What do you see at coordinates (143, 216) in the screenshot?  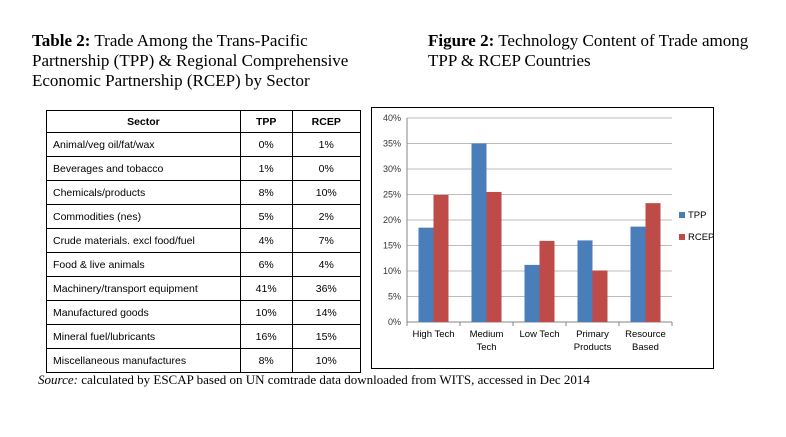 I see `sector-cell: Commodities (nes)` at bounding box center [143, 216].